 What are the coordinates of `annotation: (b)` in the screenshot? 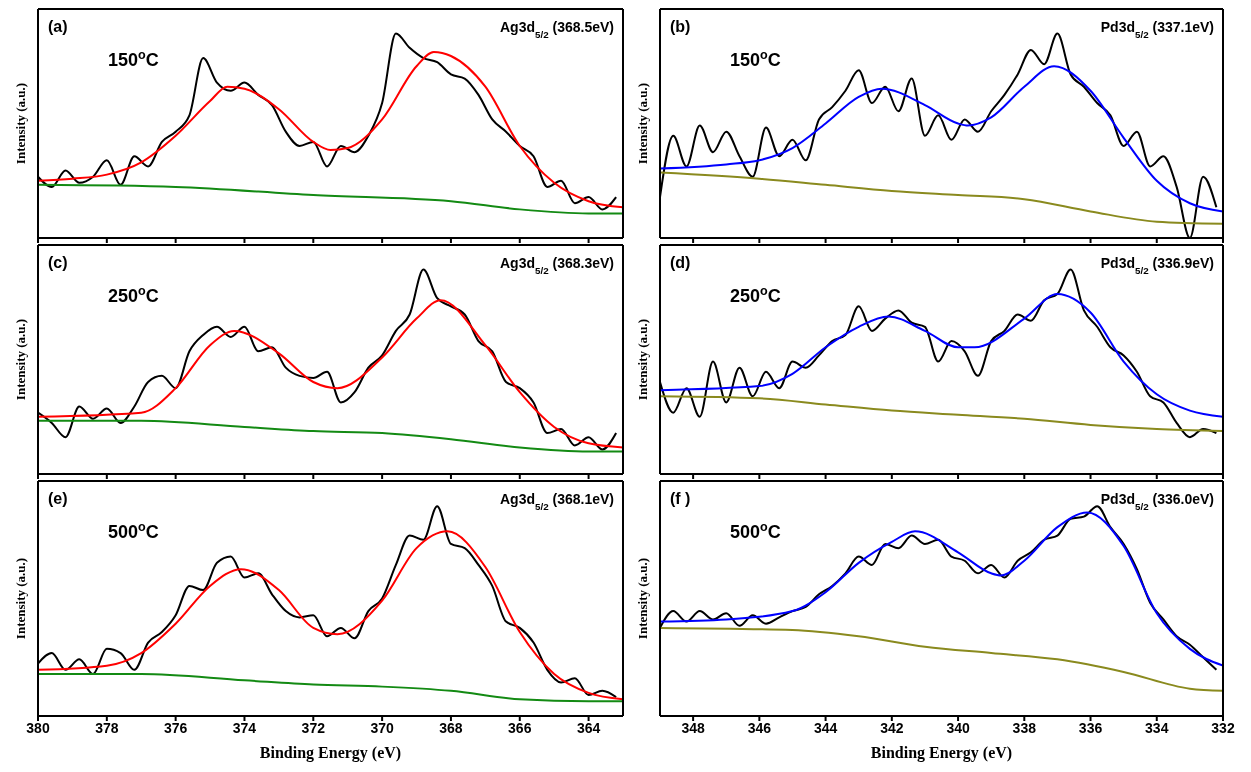 It's located at (680, 26).